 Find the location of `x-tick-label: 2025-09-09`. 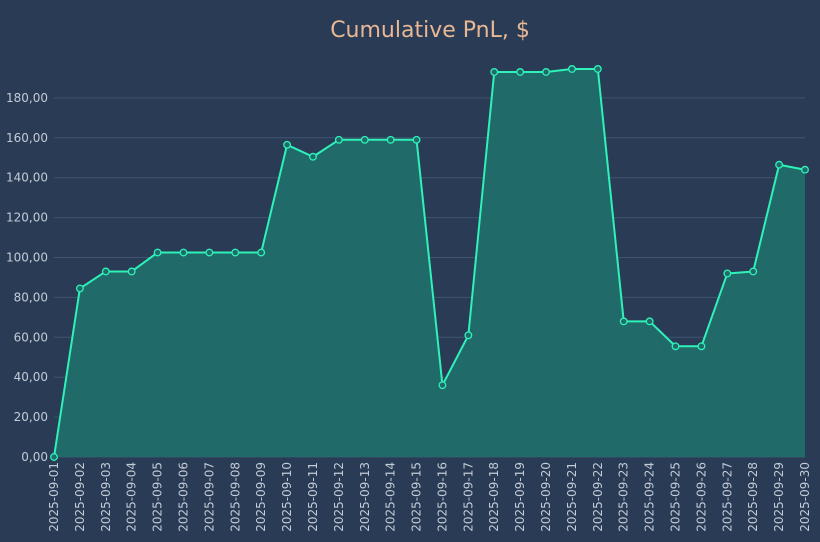

x-tick-label: 2025-09-09 is located at coordinates (261, 497).